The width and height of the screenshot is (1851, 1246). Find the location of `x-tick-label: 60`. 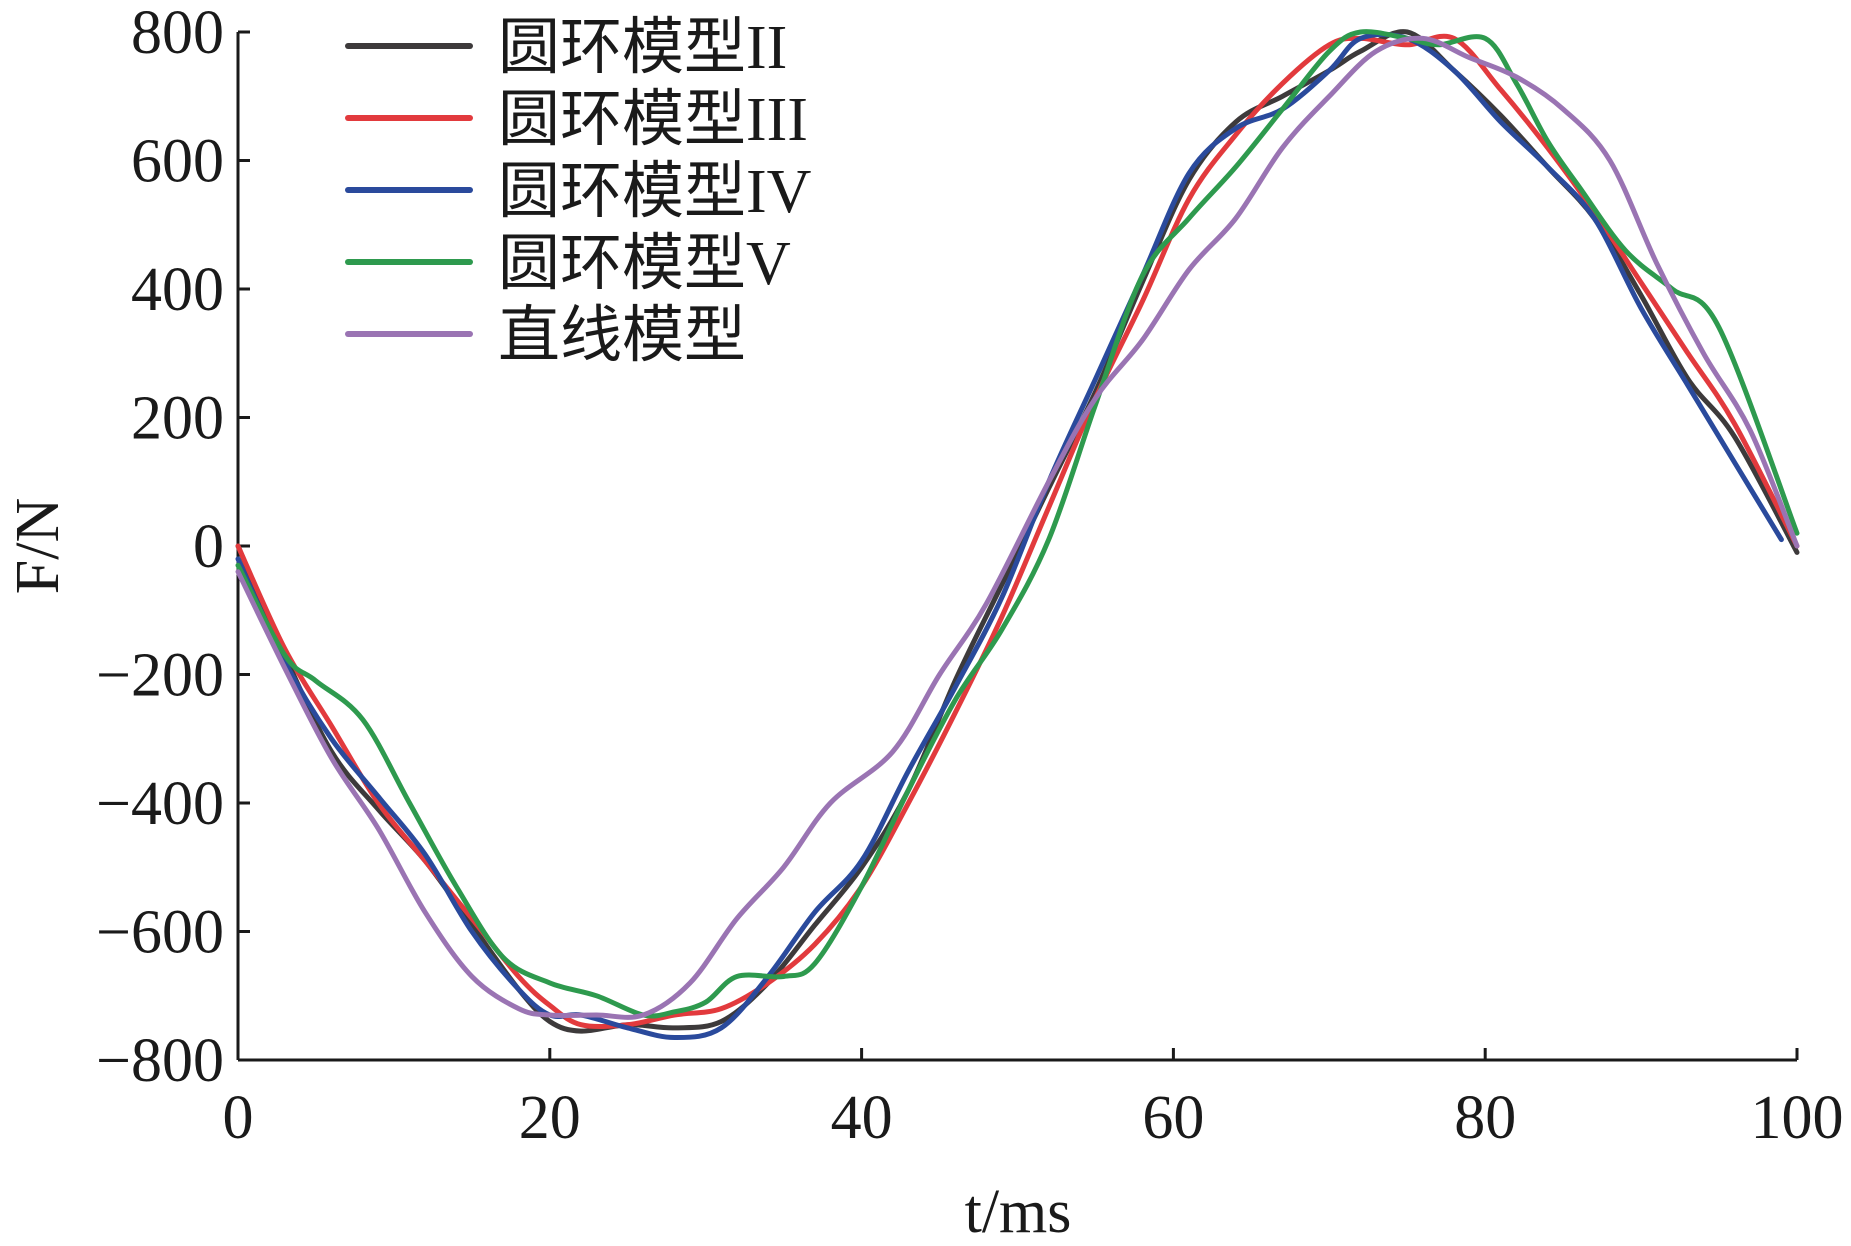

x-tick-label: 60 is located at coordinates (1173, 1118).